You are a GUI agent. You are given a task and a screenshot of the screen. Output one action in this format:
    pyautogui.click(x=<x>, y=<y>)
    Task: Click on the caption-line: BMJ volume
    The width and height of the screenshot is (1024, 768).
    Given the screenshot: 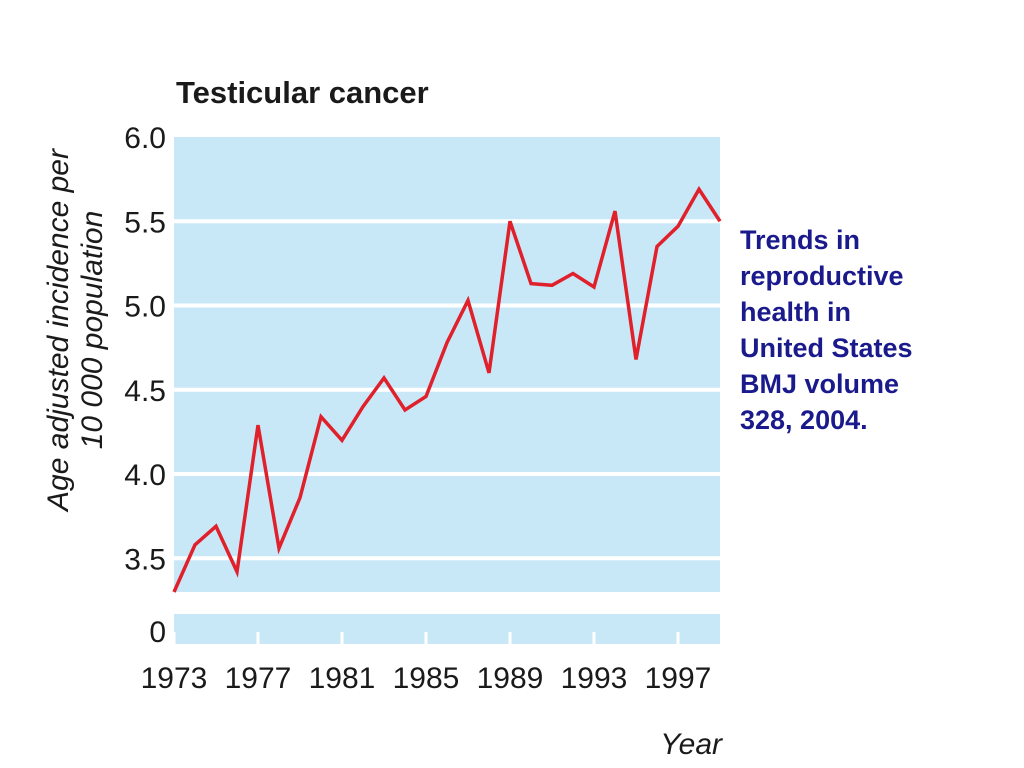 What is the action you would take?
    pyautogui.click(x=820, y=384)
    